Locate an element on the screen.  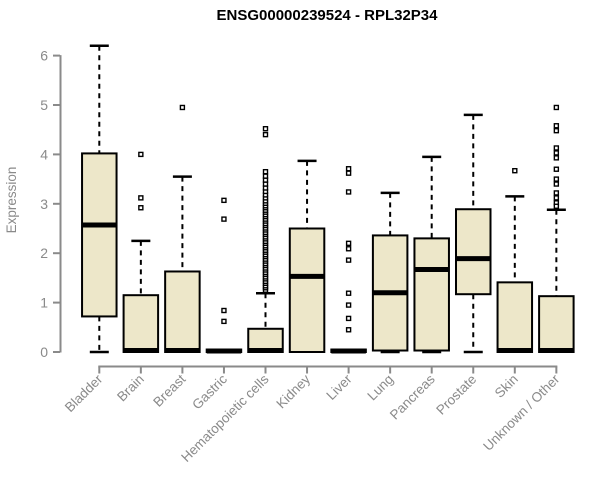
x-category-label-prostate: Prostate is located at coordinates (456, 395).